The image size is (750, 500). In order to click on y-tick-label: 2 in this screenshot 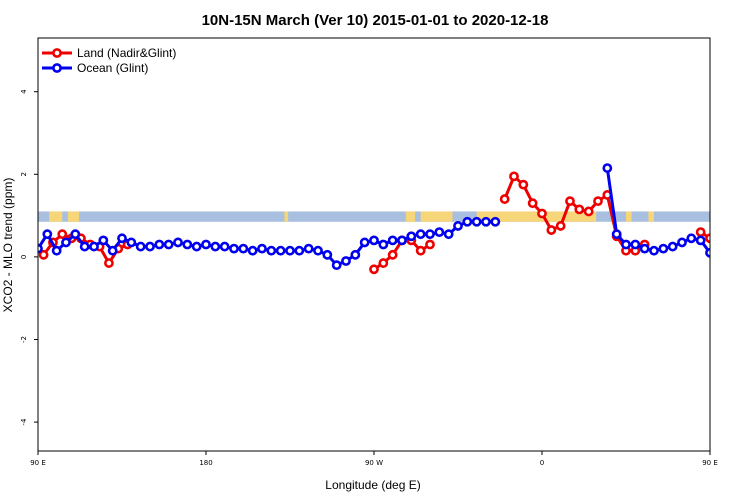, I will do `click(24, 174)`.